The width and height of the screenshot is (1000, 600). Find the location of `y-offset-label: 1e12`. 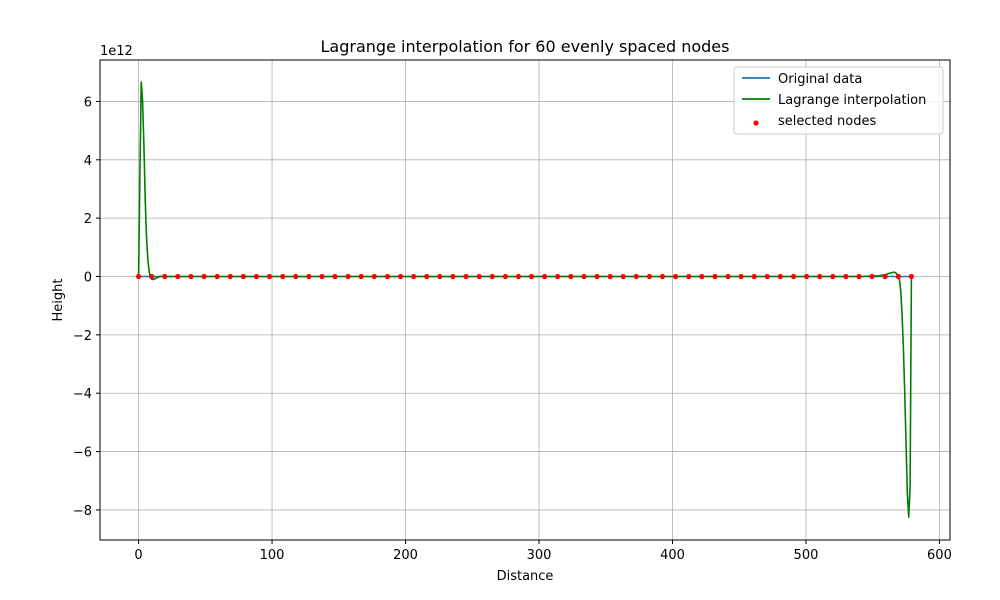

y-offset-label: 1e12 is located at coordinates (116, 51).